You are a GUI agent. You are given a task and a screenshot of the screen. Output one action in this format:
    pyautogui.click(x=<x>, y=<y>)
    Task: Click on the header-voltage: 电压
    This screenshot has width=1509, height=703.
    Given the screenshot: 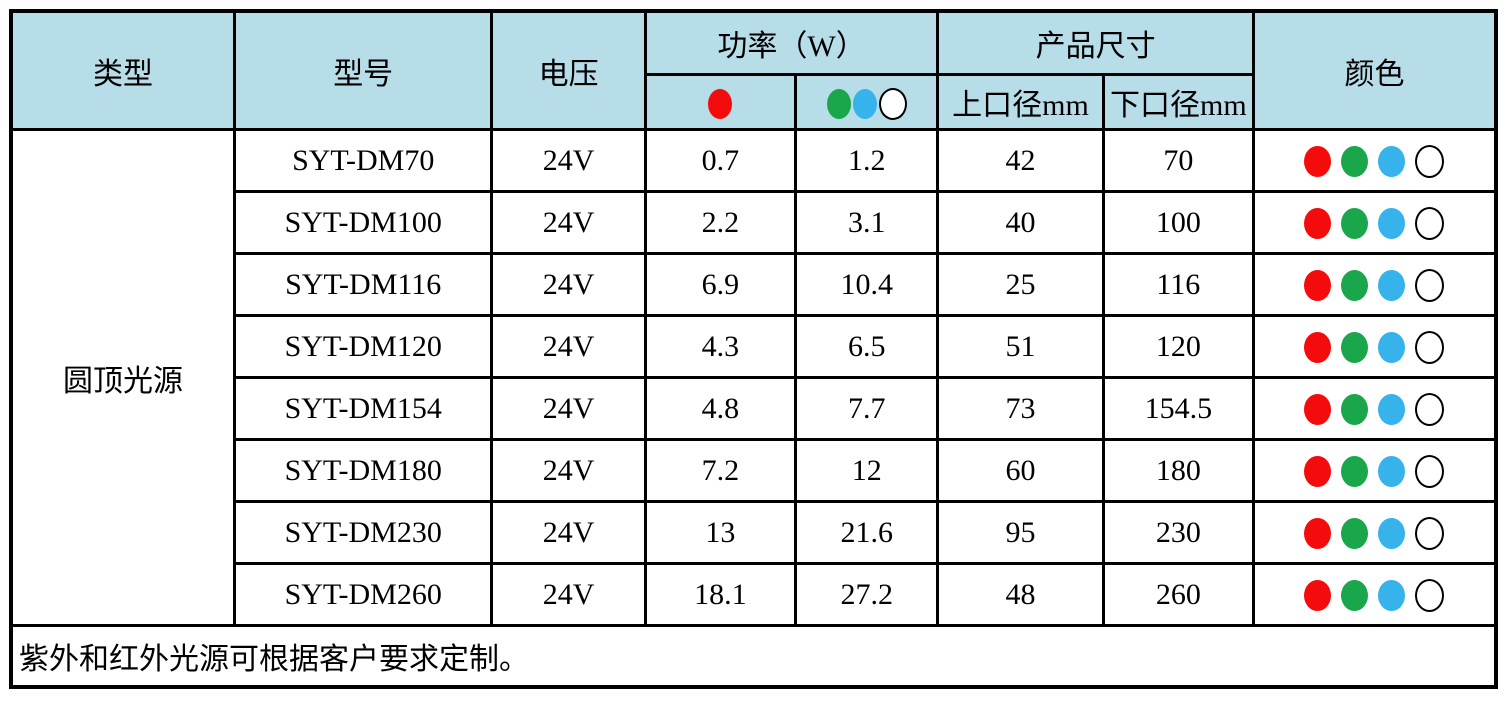 What is the action you would take?
    pyautogui.click(x=568, y=70)
    